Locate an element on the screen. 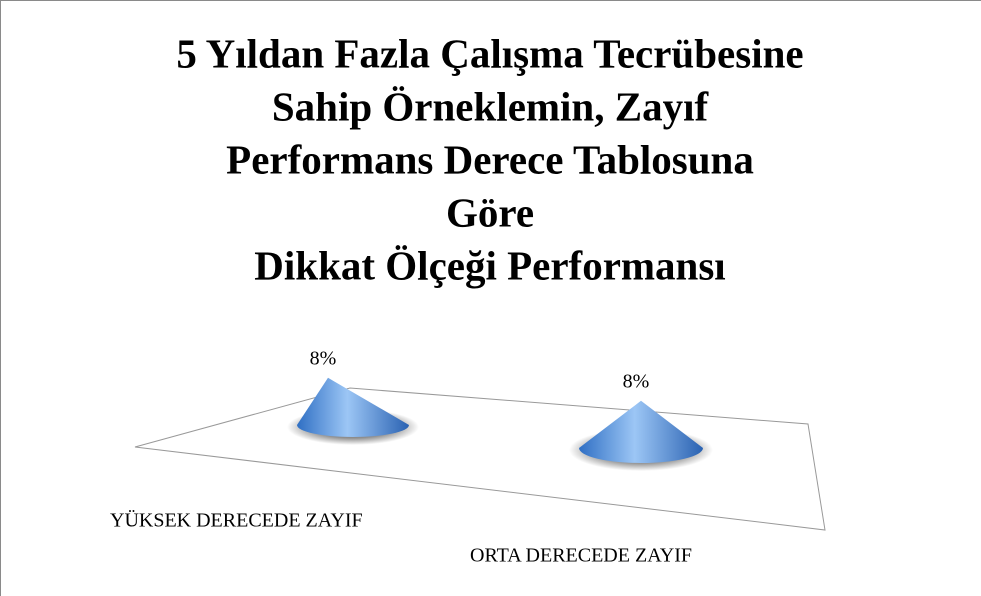  title-line: Dikkat Ölçeği Performansı is located at coordinates (489, 265).